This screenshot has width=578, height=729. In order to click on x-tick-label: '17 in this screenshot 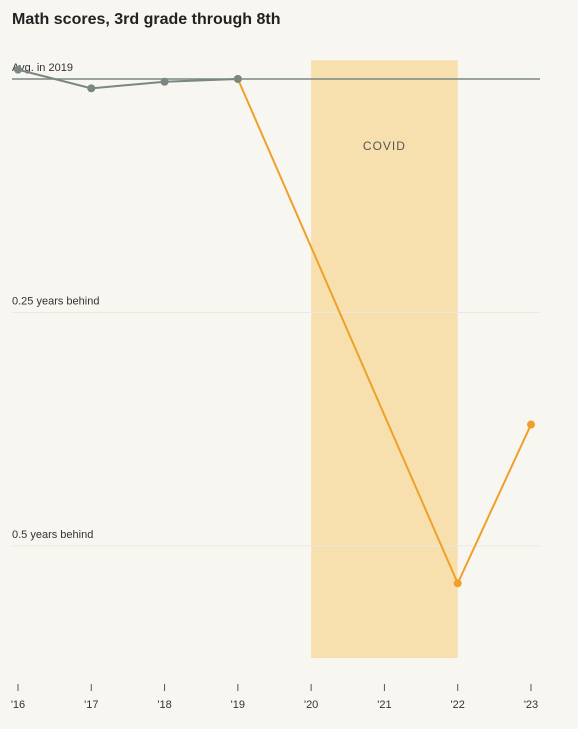, I will do `click(91, 705)`.